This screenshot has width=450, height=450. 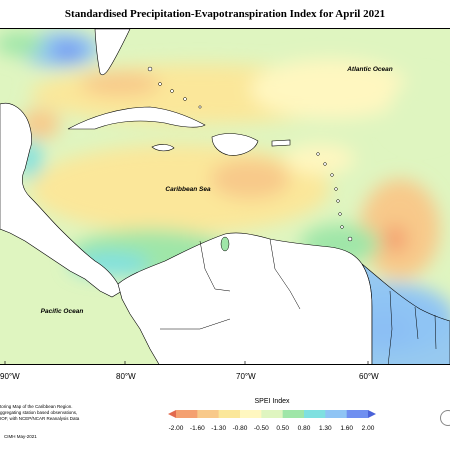 I want to click on legend-tick-label: 0.80, so click(x=304, y=428).